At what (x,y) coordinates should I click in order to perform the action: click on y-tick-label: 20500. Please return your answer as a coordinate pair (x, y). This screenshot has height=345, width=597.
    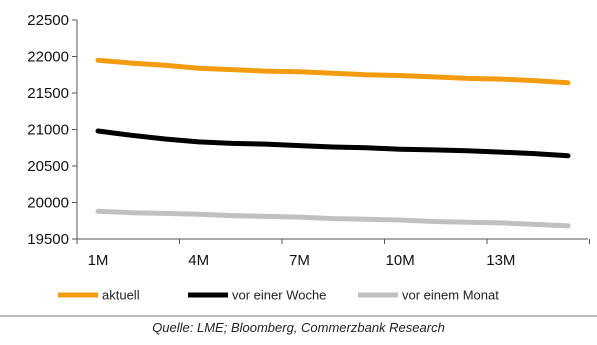
    Looking at the image, I should click on (48, 166).